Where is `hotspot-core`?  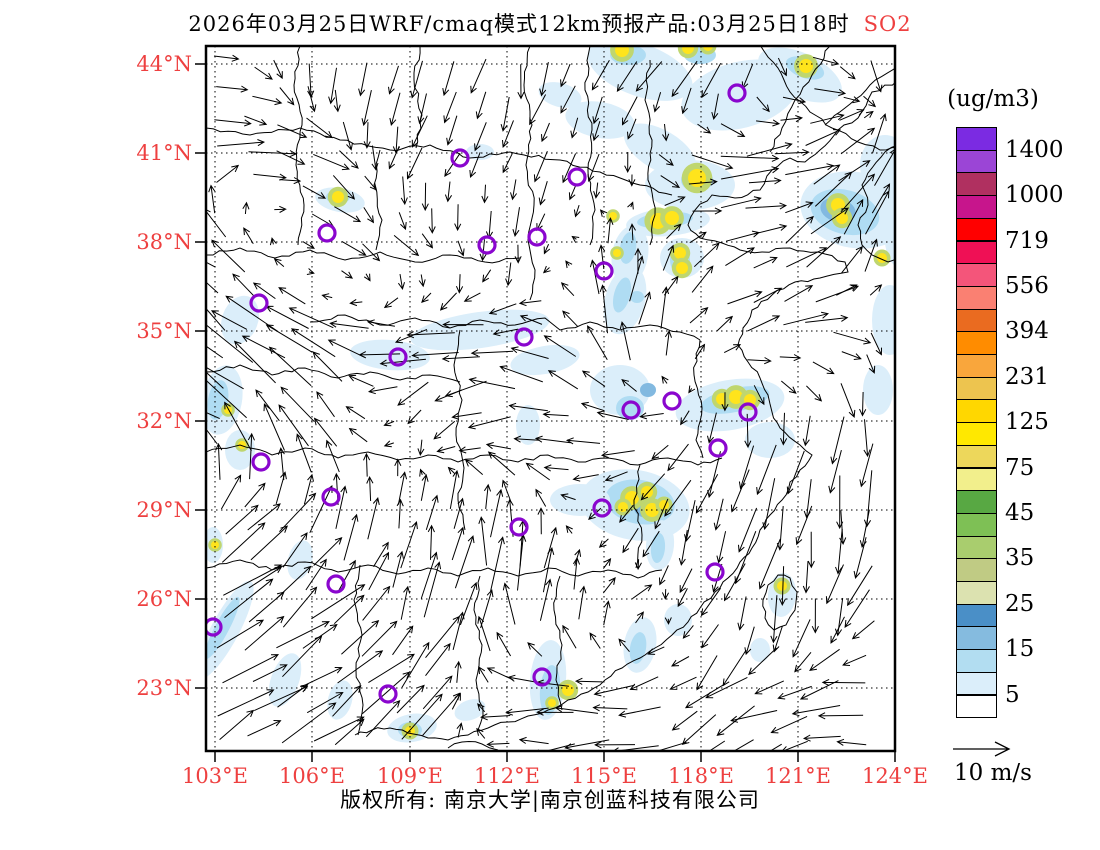
hotspot-core is located at coordinates (672, 218).